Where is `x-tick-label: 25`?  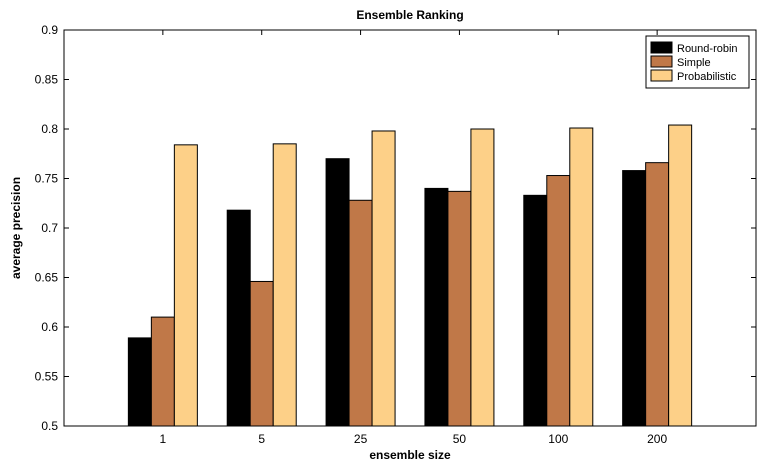
x-tick-label: 25 is located at coordinates (361, 439).